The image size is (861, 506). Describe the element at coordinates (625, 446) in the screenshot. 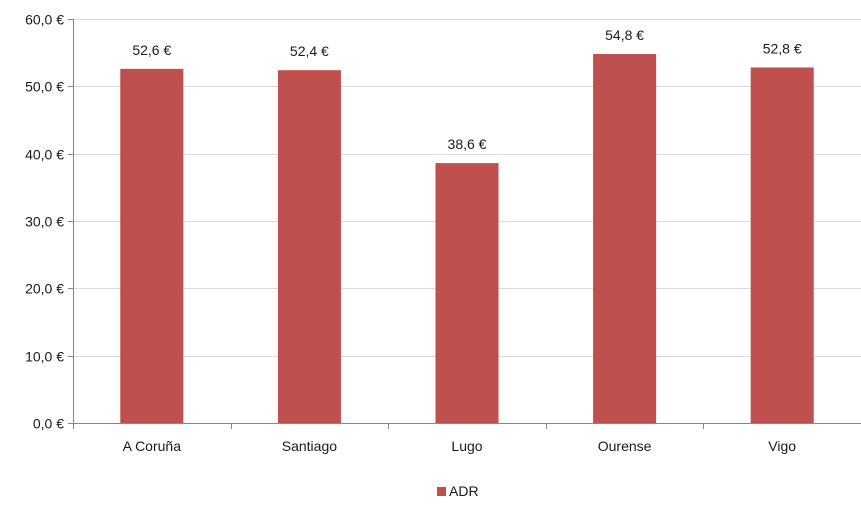

I see `x-tick-label: Ourense` at that location.